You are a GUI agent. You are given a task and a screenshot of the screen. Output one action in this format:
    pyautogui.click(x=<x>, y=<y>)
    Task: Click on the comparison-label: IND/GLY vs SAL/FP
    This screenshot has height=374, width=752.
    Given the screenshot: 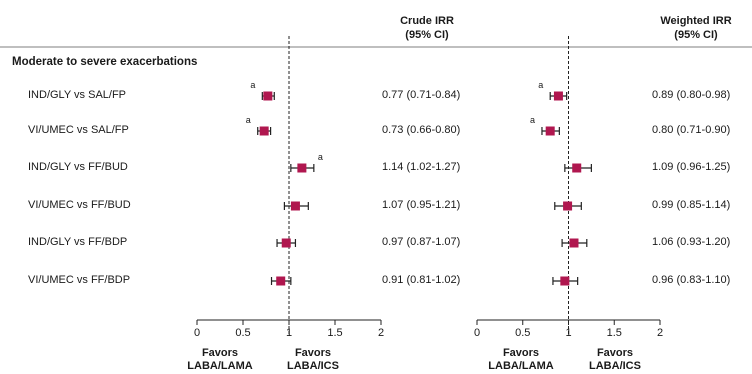 What is the action you would take?
    pyautogui.click(x=77, y=95)
    